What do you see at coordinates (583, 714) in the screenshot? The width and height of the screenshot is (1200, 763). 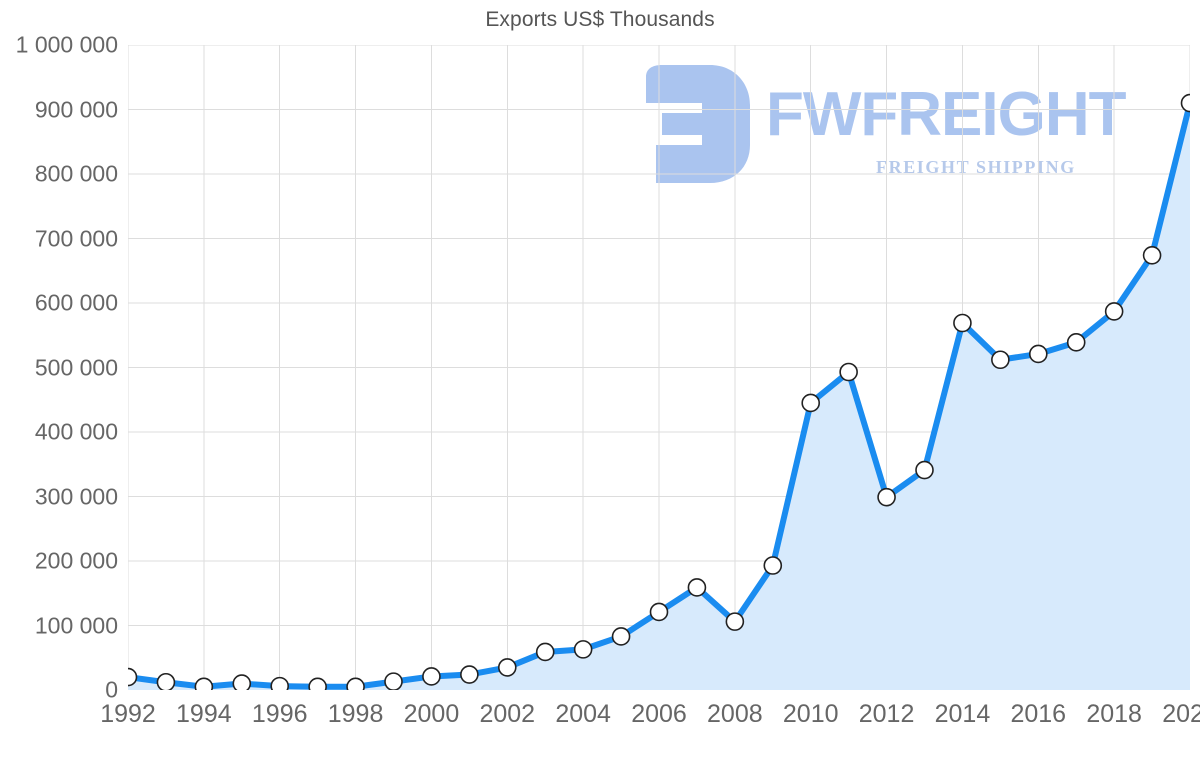 I see `x-axis-tick-label: 2004` at bounding box center [583, 714].